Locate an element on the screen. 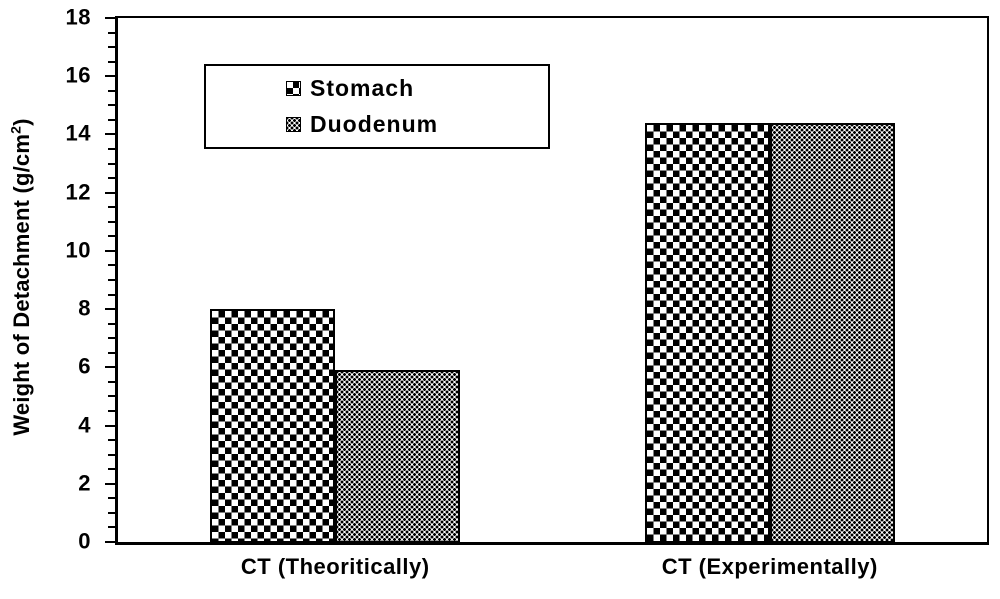 This screenshot has width=1000, height=599. y-tick-label: 14 is located at coordinates (78, 133).